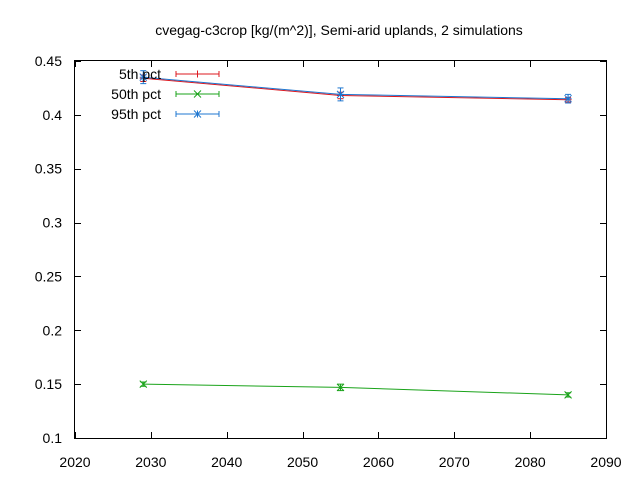 This screenshot has height=485, width=640. Describe the element at coordinates (530, 462) in the screenshot. I see `x-tick-label: 2080` at that location.